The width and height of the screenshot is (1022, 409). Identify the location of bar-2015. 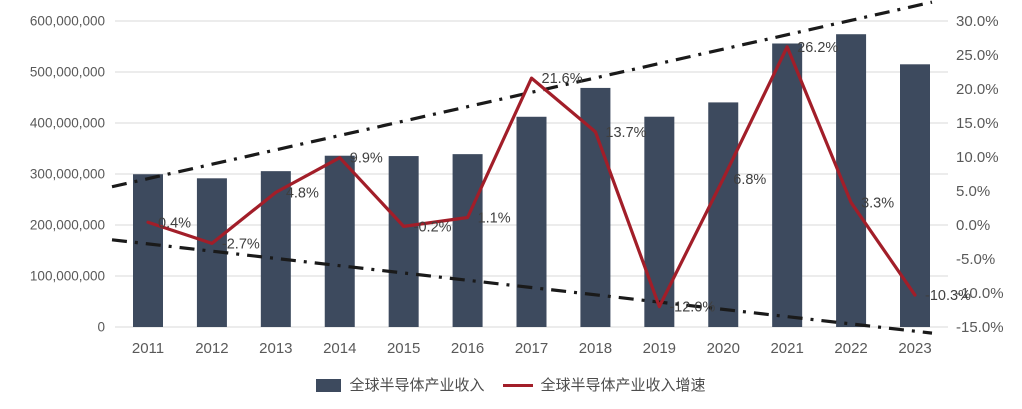
(403, 241).